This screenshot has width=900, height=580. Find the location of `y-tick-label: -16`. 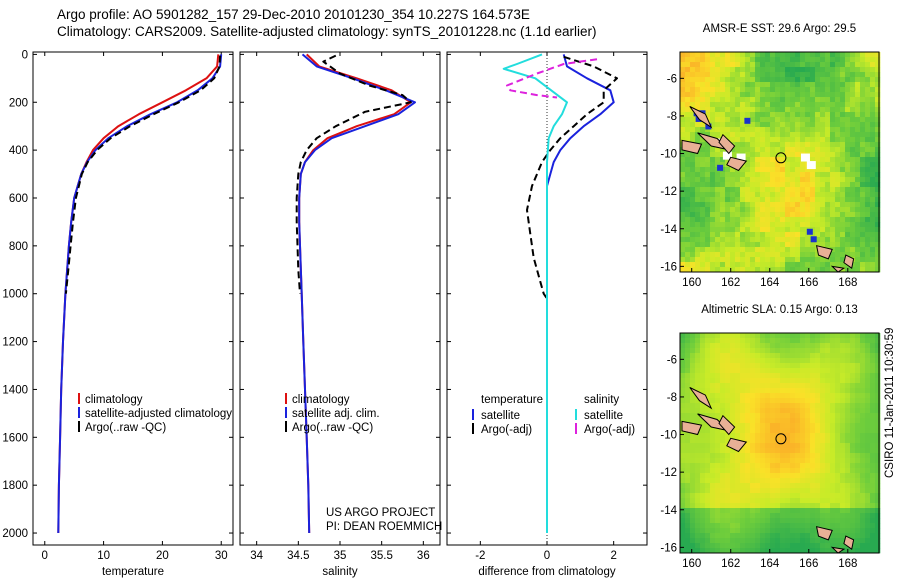

y-tick-label: -16 is located at coordinates (668, 548).